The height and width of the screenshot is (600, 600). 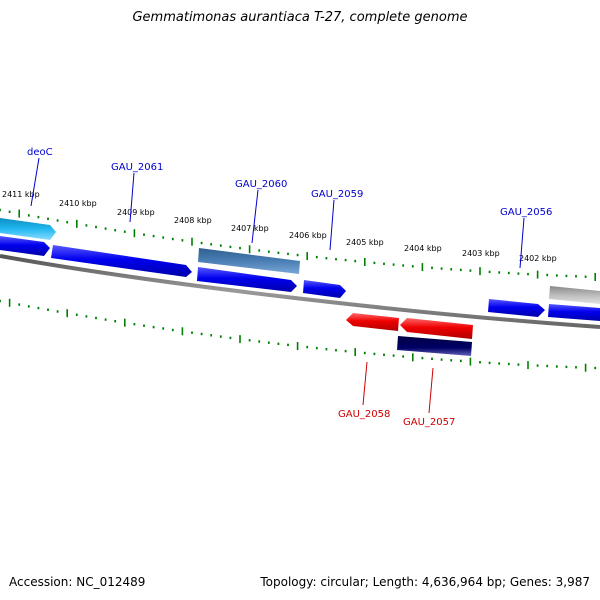 I want to click on tick-label-2407: 2407 kbp, so click(x=250, y=228).